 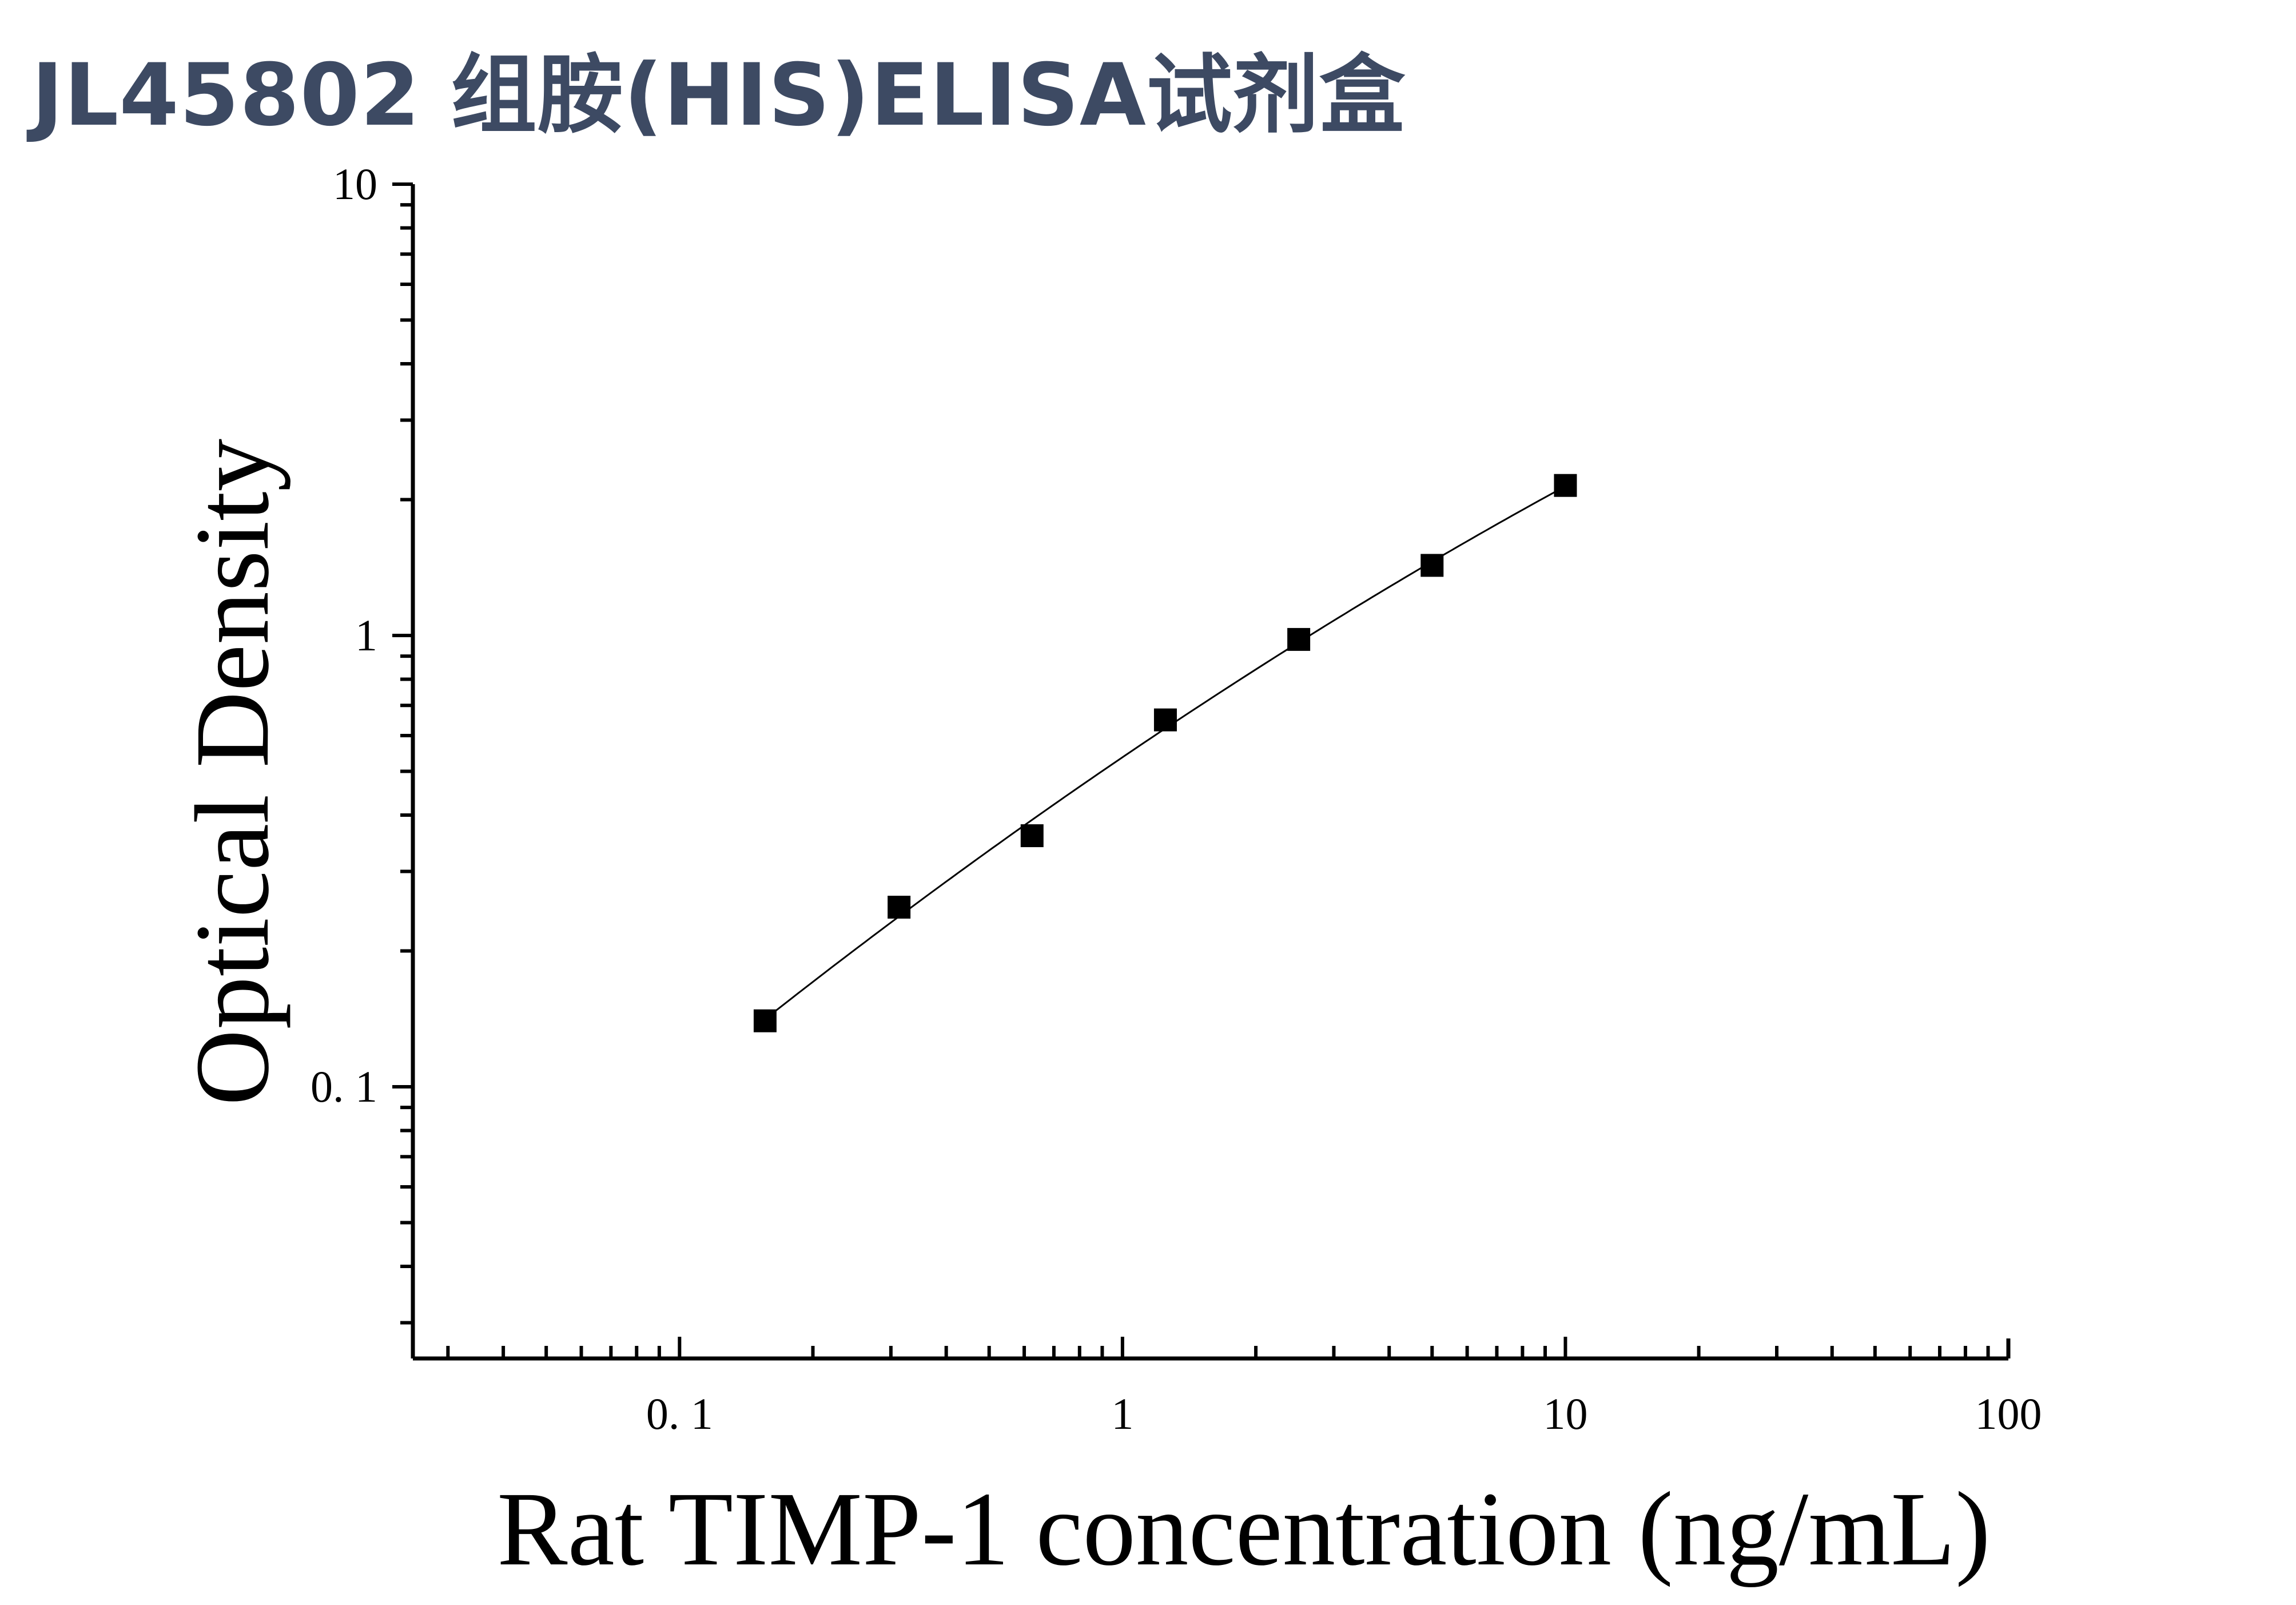 What do you see at coordinates (718, 95) in the screenshot?
I see `page-title: JL45802 组胺(HIS)ELISA试剂盒` at bounding box center [718, 95].